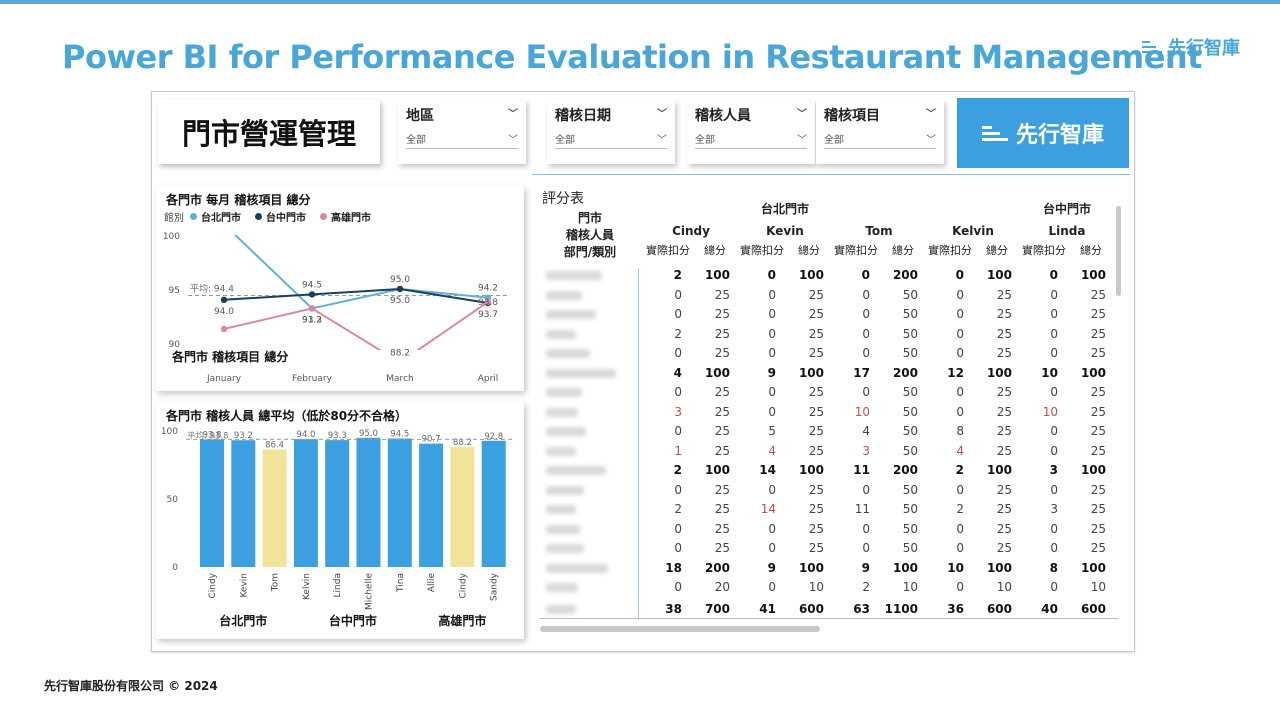 This screenshot has height=720, width=1280. What do you see at coordinates (420, 116) in the screenshot?
I see `filter-region-label: 地區` at bounding box center [420, 116].